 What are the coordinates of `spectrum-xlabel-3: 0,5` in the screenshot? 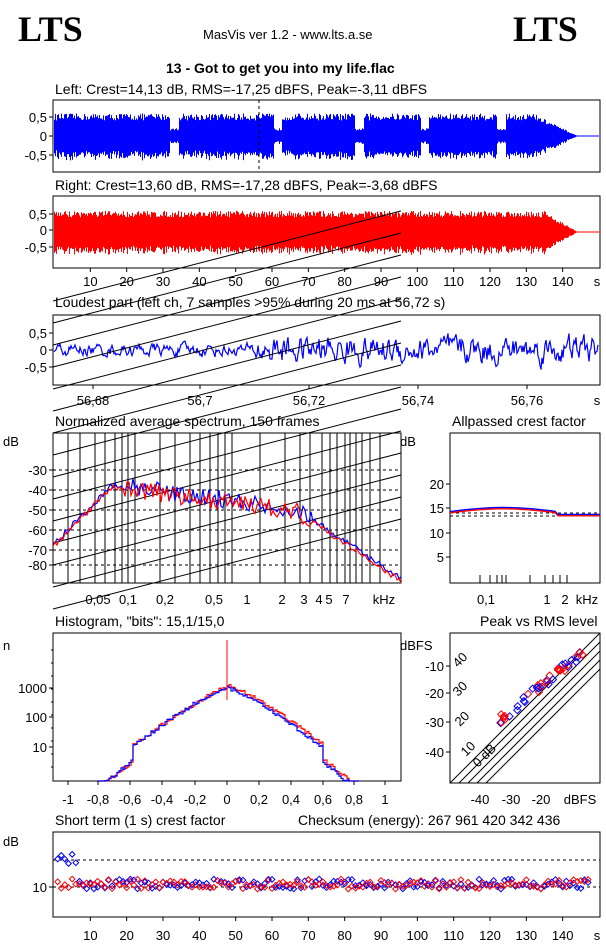 It's located at (214, 599).